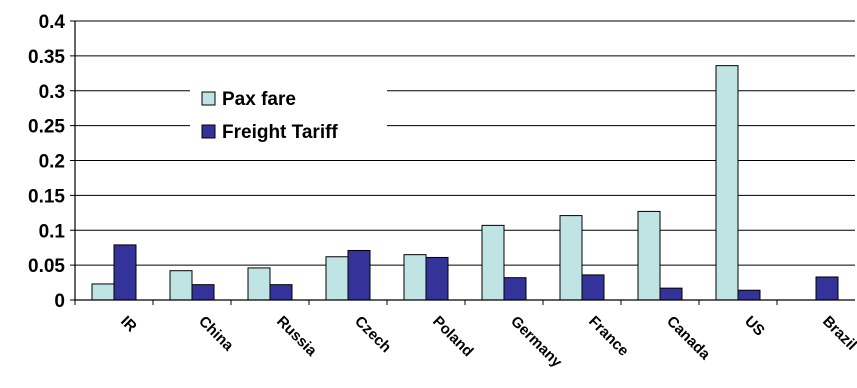 The height and width of the screenshot is (388, 857). I want to click on bar-pax-fare-czech, so click(337, 278).